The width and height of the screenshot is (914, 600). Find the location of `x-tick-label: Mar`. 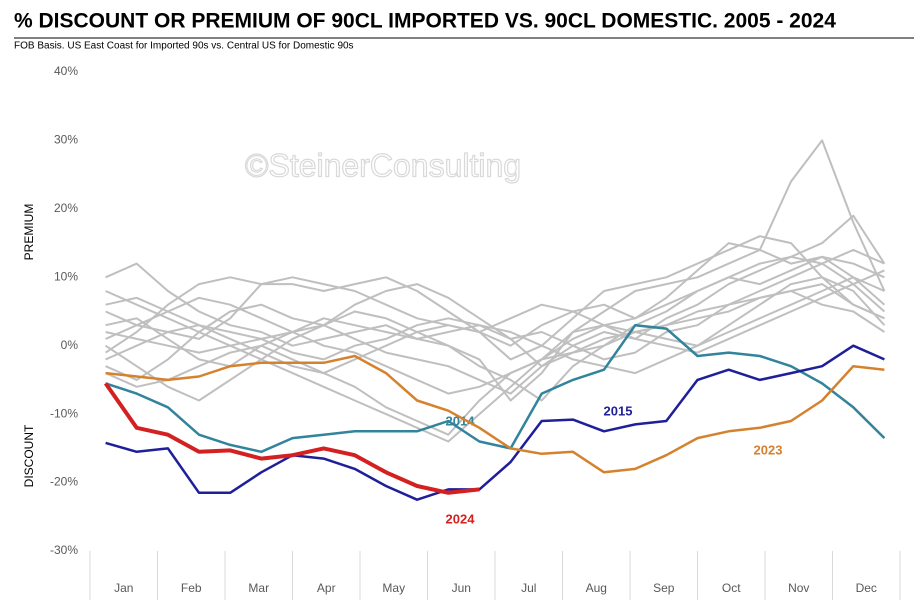

x-tick-label: Mar is located at coordinates (258, 588).